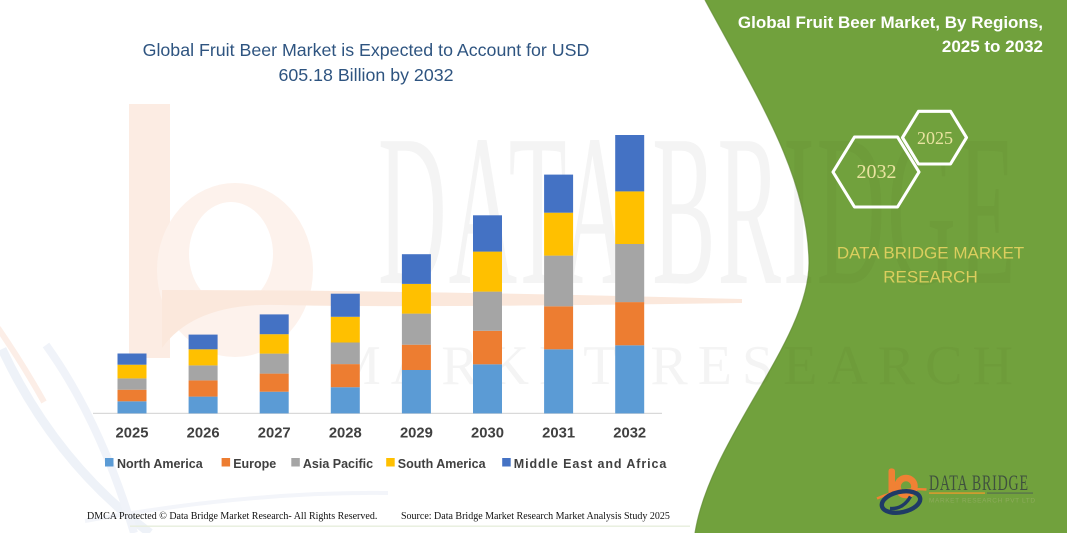 The height and width of the screenshot is (538, 1067). Describe the element at coordinates (558, 434) in the screenshot. I see `svg-text: 2031` at that location.